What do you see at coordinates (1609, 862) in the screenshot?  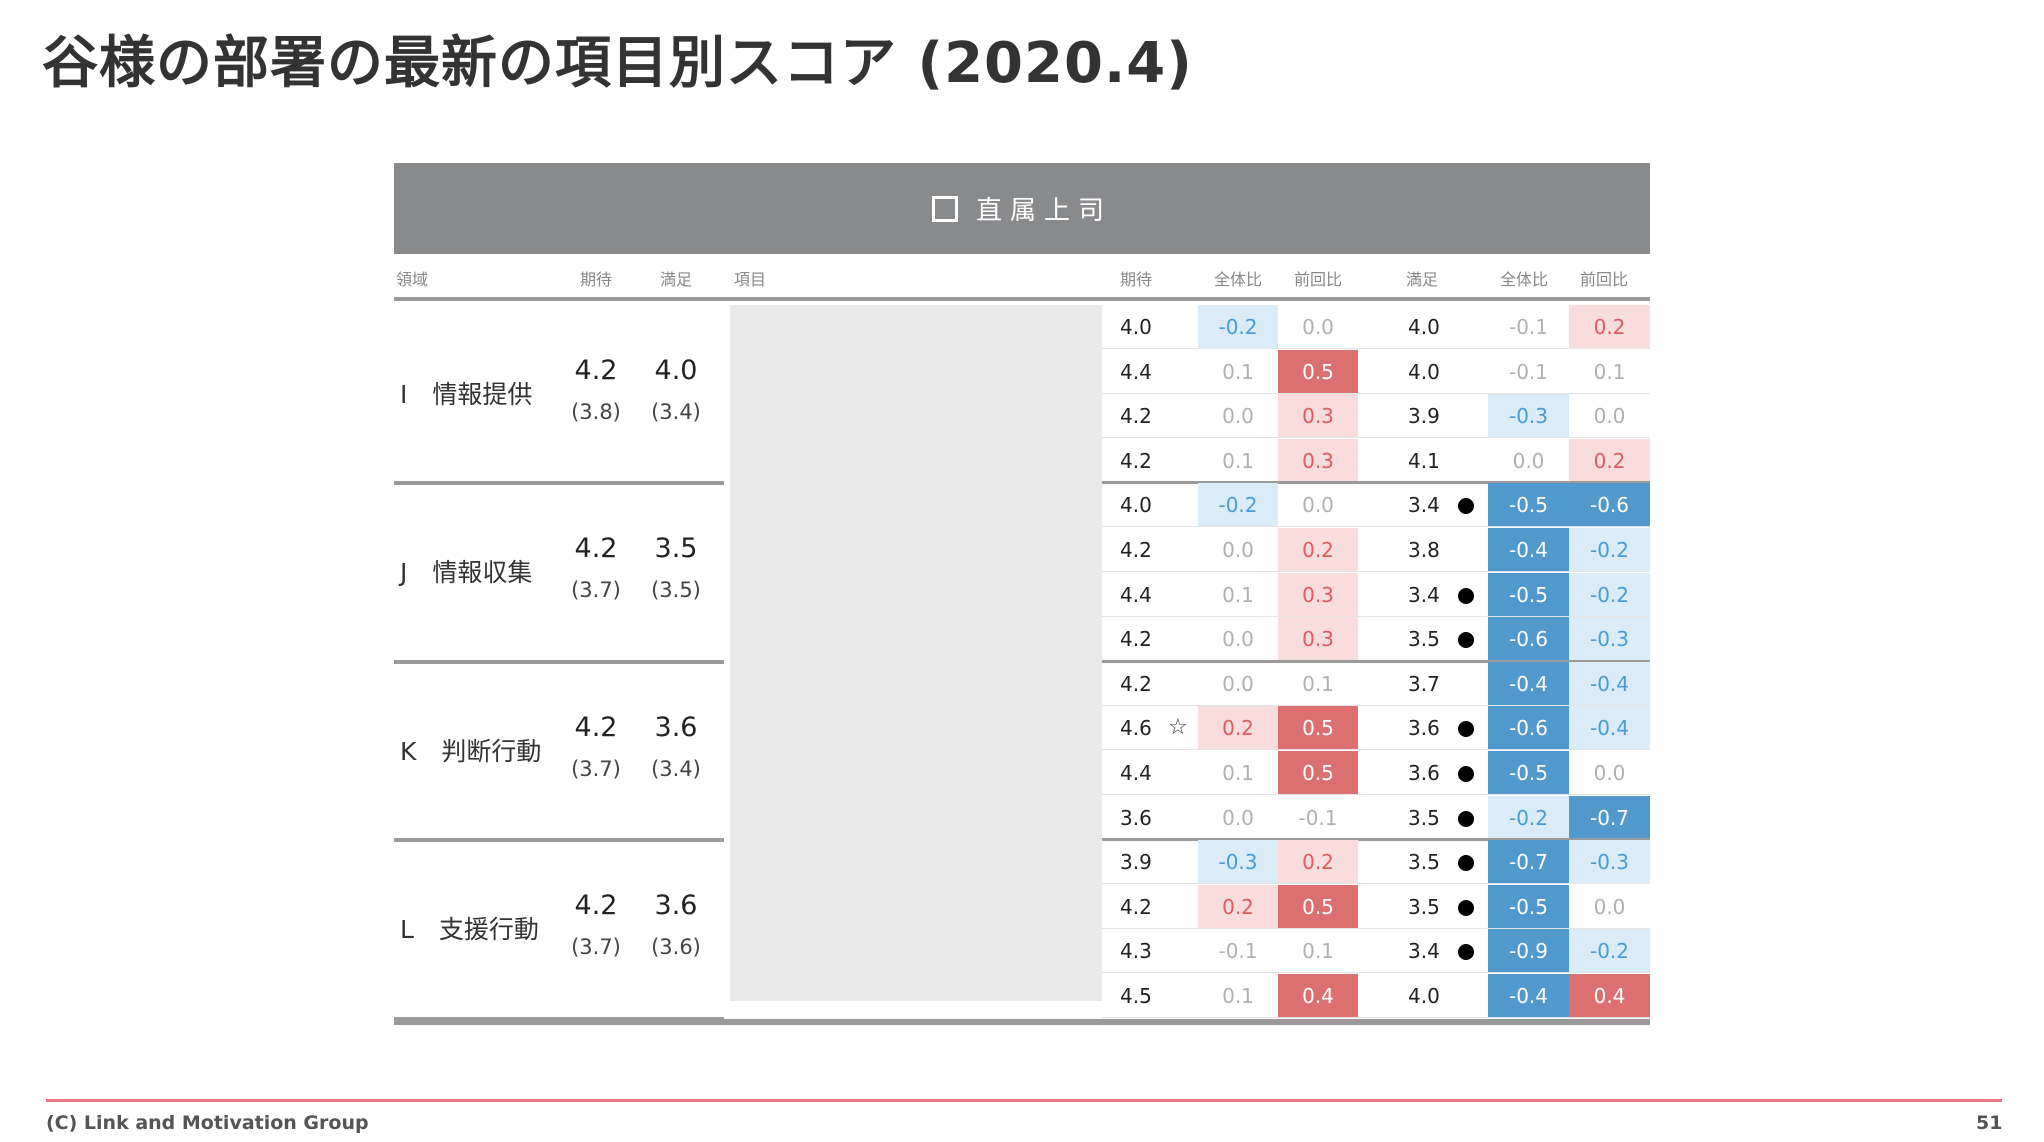 I see `sat-prev-diff: -0.3` at bounding box center [1609, 862].